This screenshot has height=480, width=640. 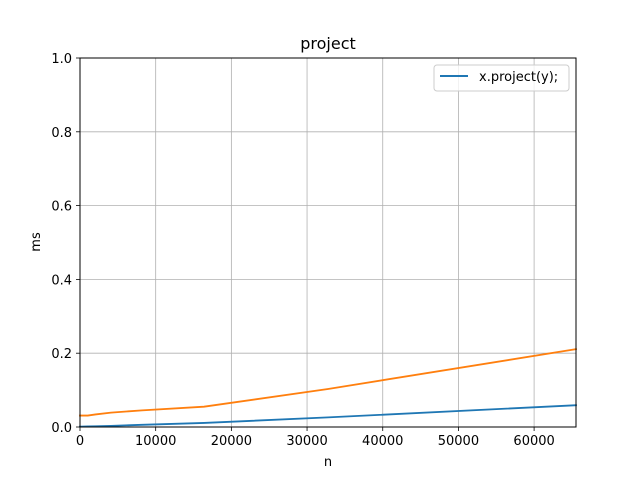 What do you see at coordinates (382, 441) in the screenshot?
I see `x-tick-label: 40000` at bounding box center [382, 441].